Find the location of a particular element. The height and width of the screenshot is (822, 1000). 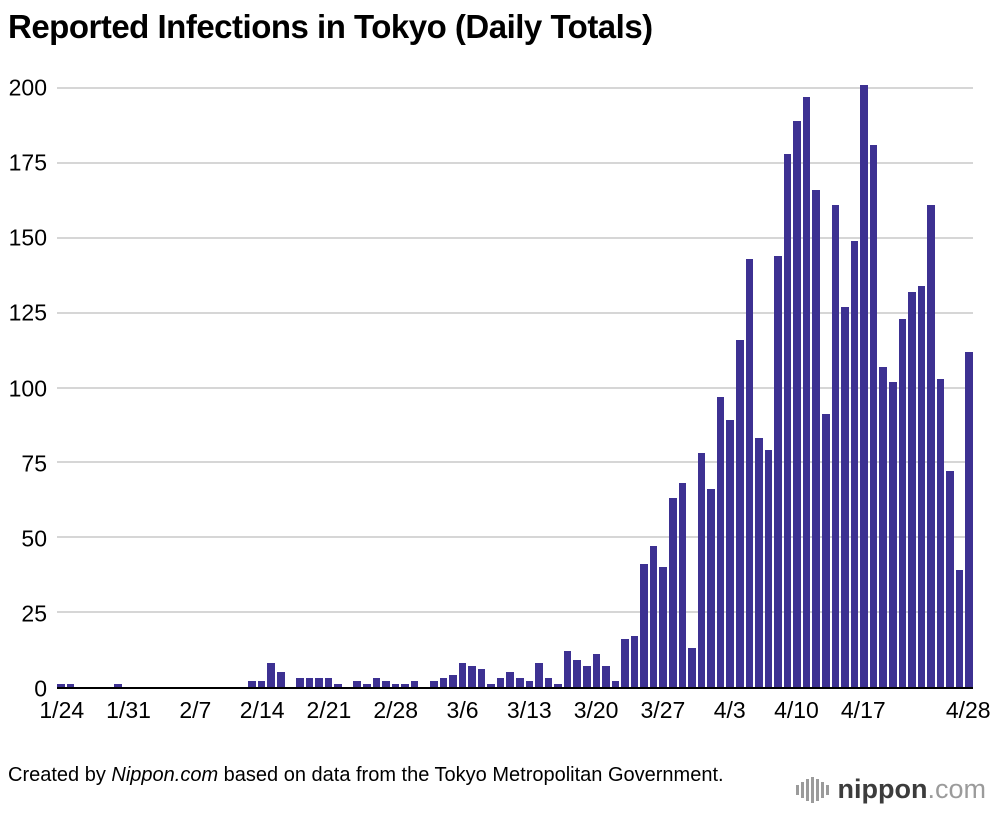

y-axis-labels: 0 25 50 75 100 125 150 175 200 is located at coordinates (23, 388).